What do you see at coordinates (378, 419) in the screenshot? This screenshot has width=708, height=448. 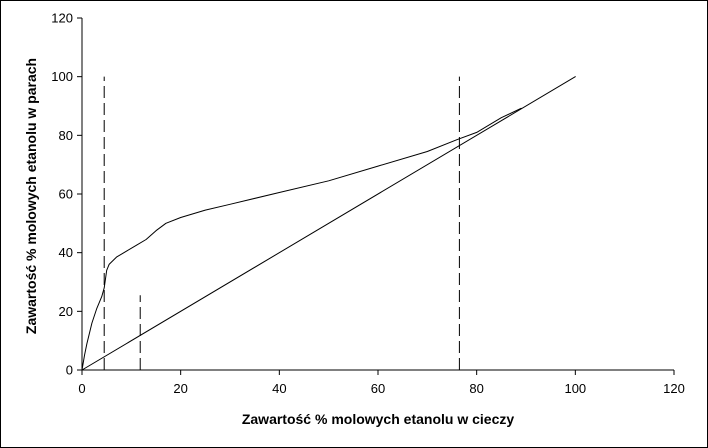 I see `x-axis-title: Zawartość % molowych etanolu w cieczy` at bounding box center [378, 419].